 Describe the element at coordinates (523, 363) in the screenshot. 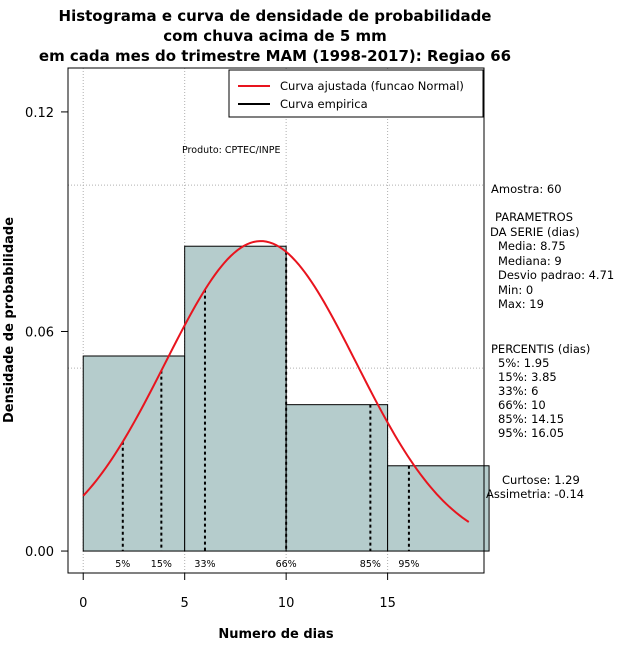

I see `percentile-5: 5%: 1.95` at that location.